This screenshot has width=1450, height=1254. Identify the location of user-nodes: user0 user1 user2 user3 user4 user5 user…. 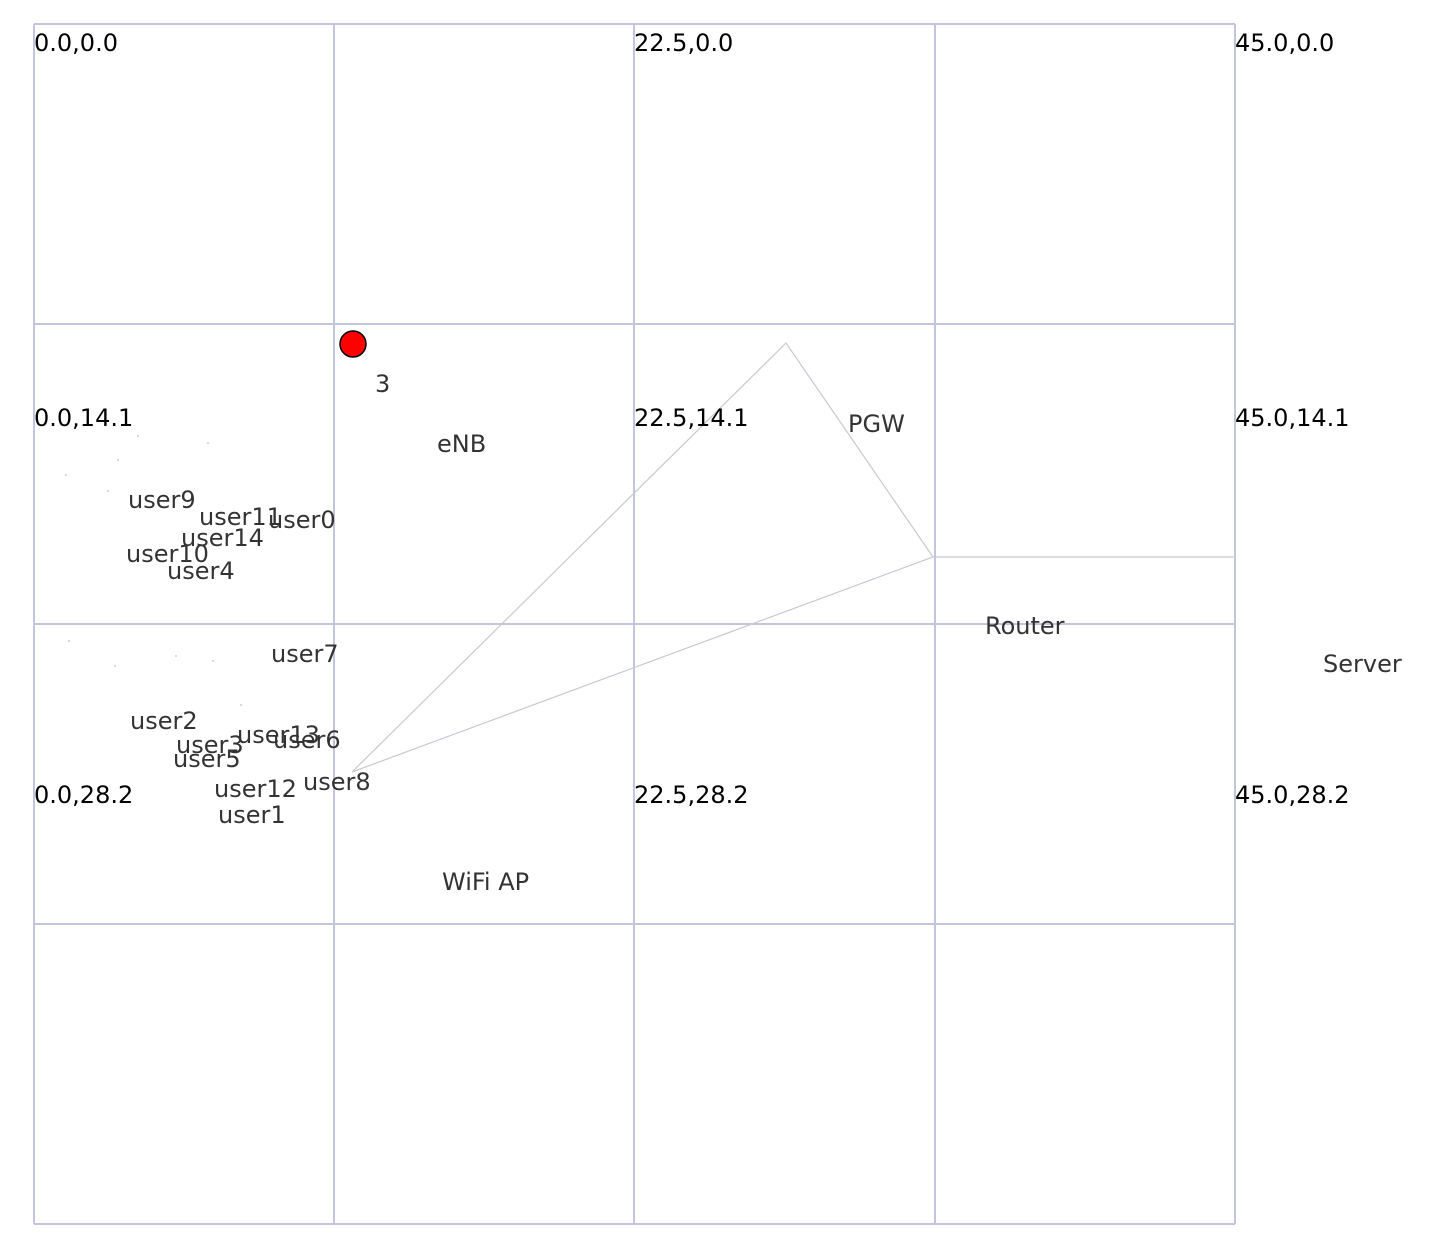
(248, 657).